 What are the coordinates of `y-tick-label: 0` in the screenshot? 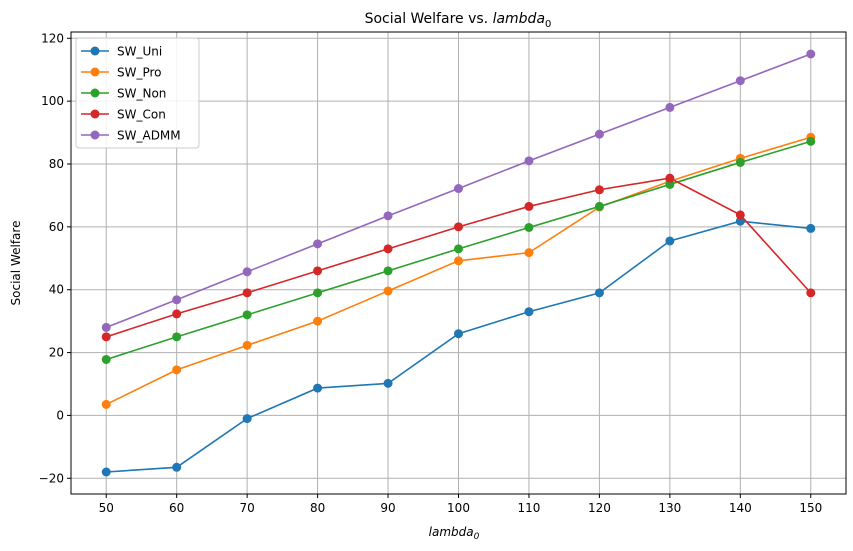 It's located at (60, 415).